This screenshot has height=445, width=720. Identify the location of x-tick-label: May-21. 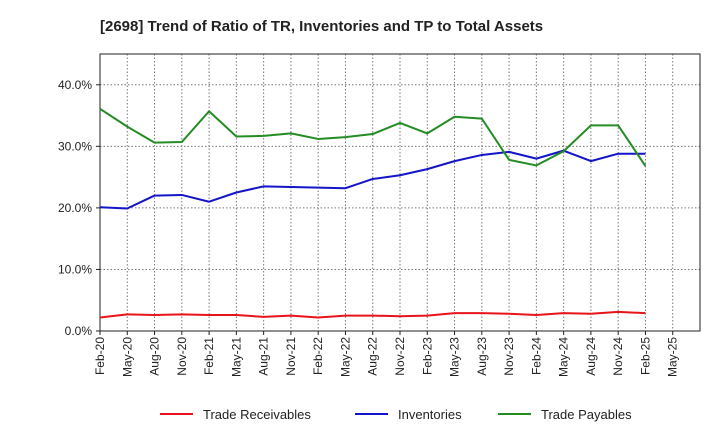
(236, 357).